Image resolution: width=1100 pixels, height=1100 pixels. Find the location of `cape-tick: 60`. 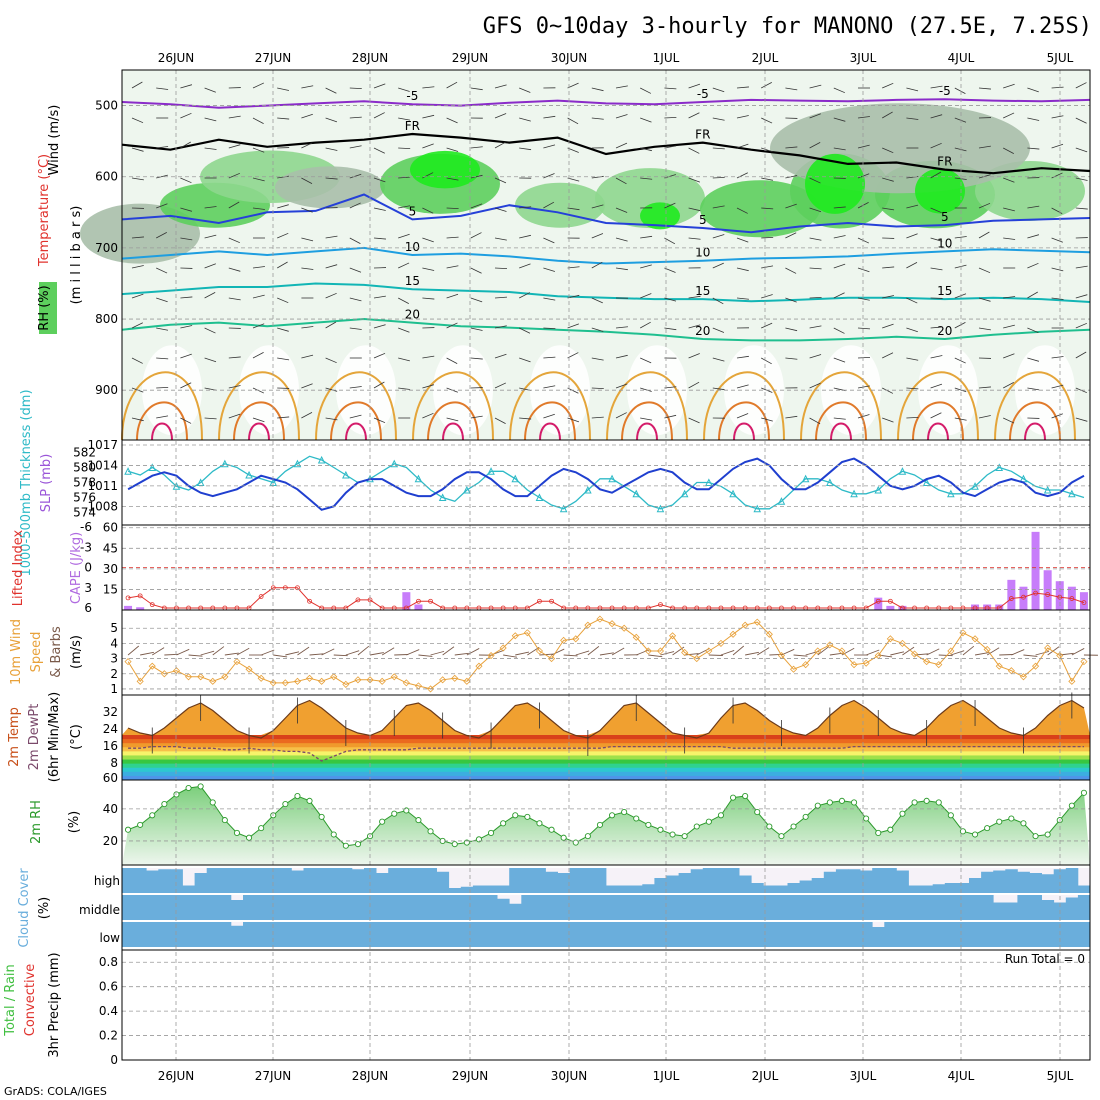

cape-tick: 60 is located at coordinates (110, 528).